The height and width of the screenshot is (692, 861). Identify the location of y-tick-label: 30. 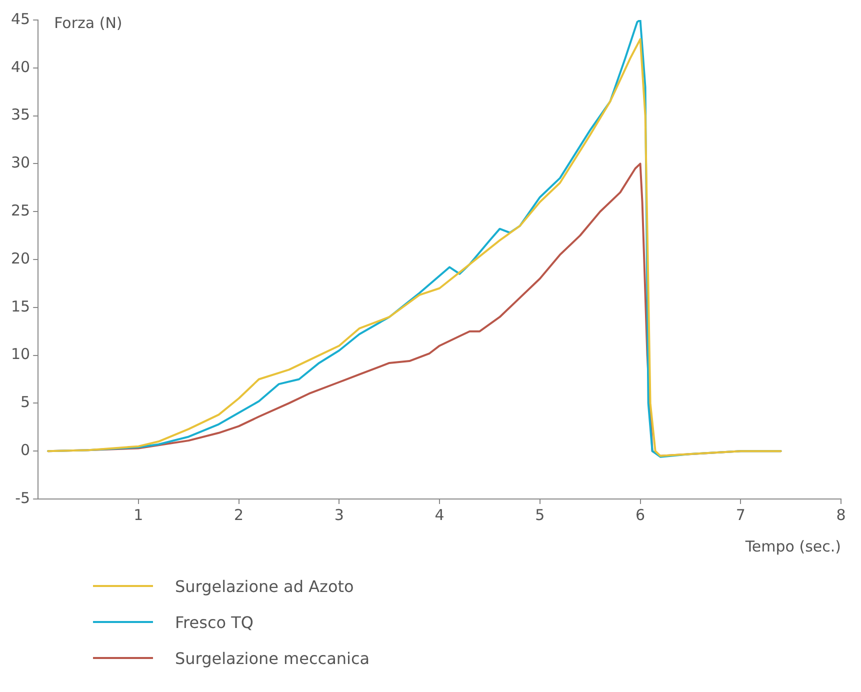
(20, 163).